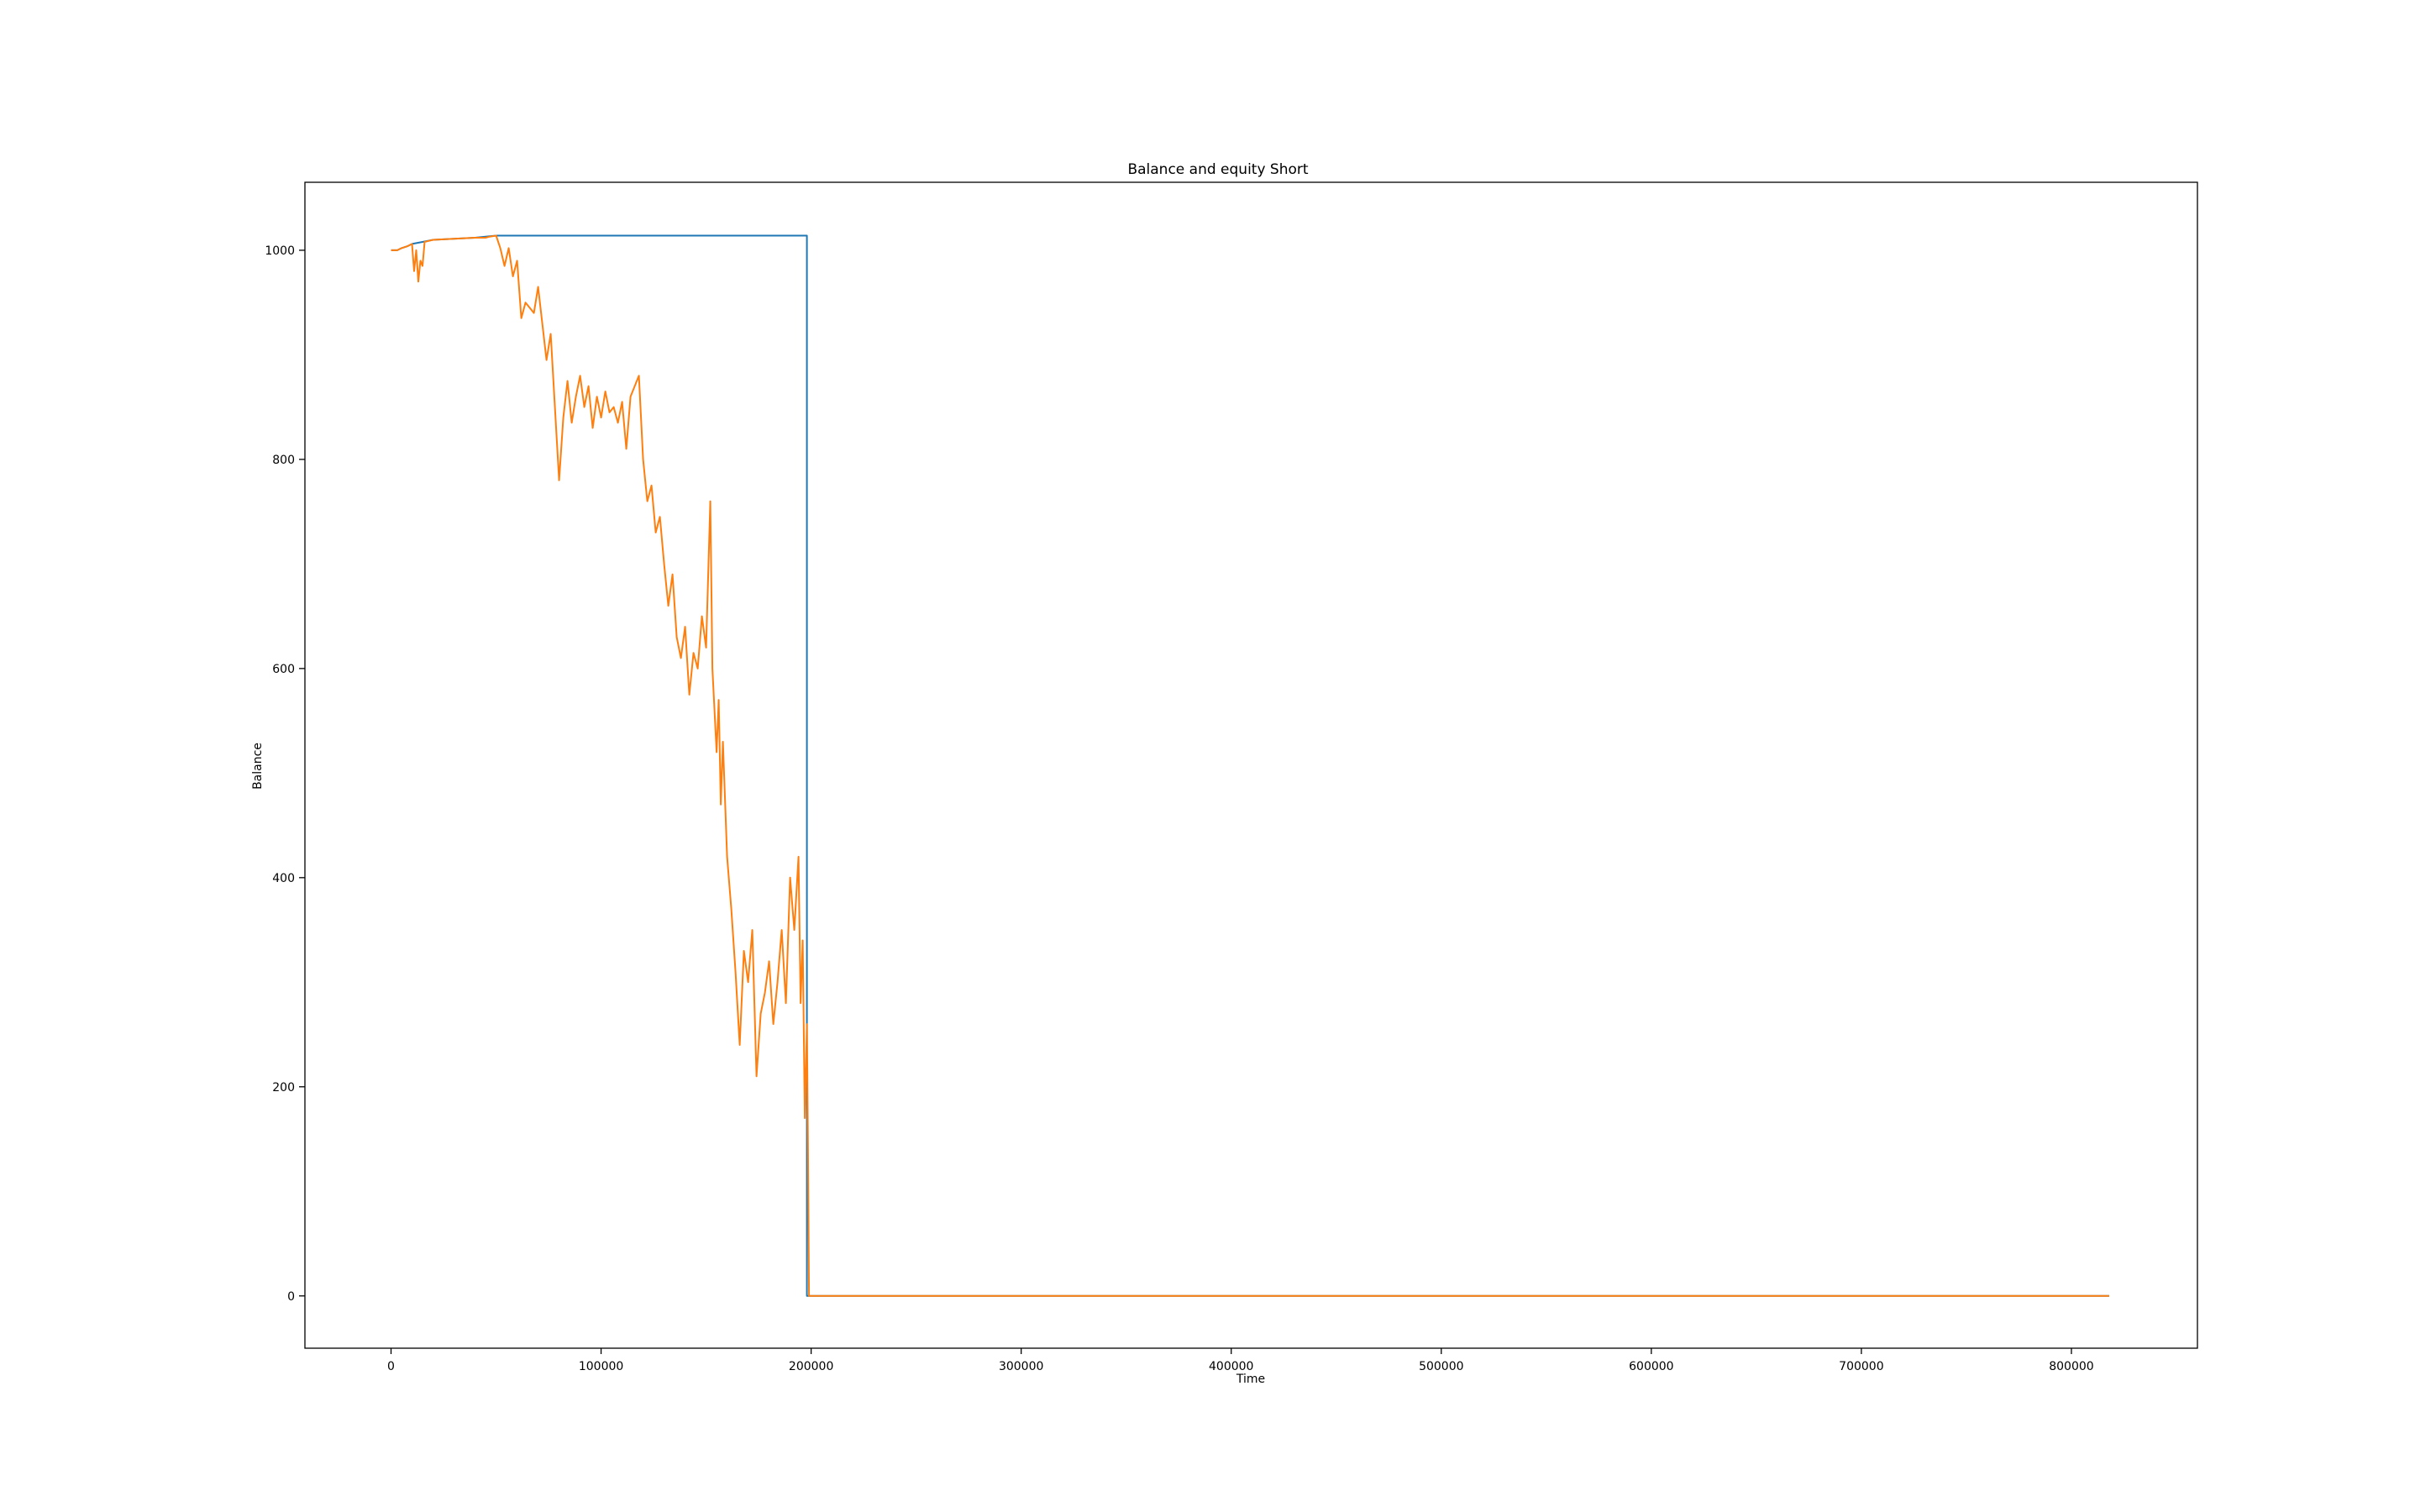 The width and height of the screenshot is (2436, 1512). I want to click on x-tick-label: 300000, so click(1021, 1366).